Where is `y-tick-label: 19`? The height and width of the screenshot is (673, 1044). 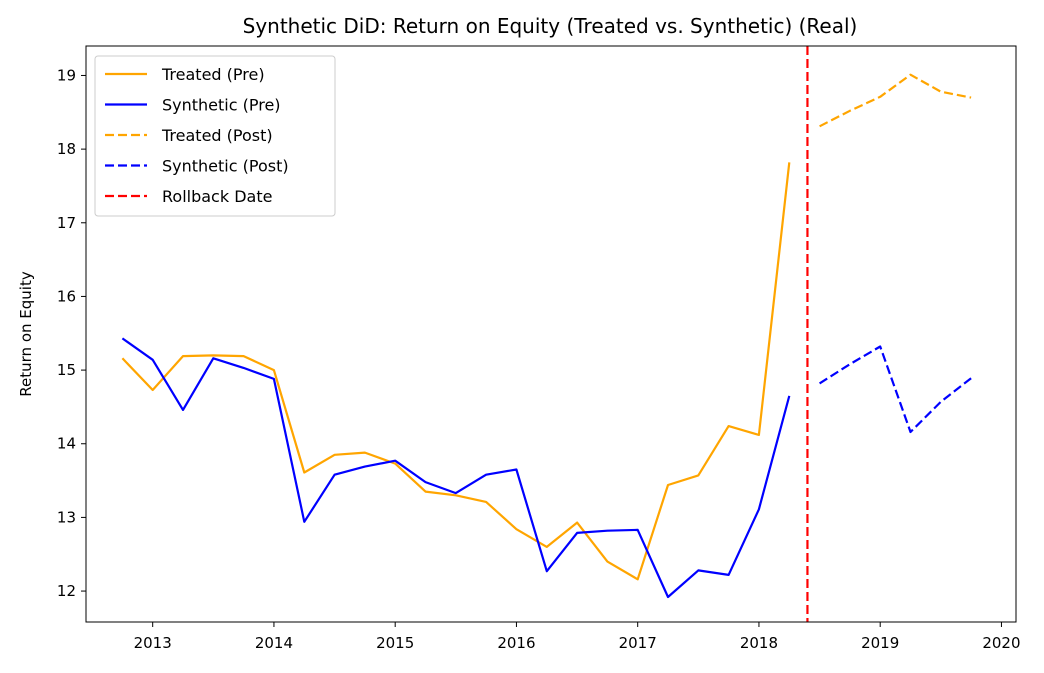 y-tick-label: 19 is located at coordinates (66, 75).